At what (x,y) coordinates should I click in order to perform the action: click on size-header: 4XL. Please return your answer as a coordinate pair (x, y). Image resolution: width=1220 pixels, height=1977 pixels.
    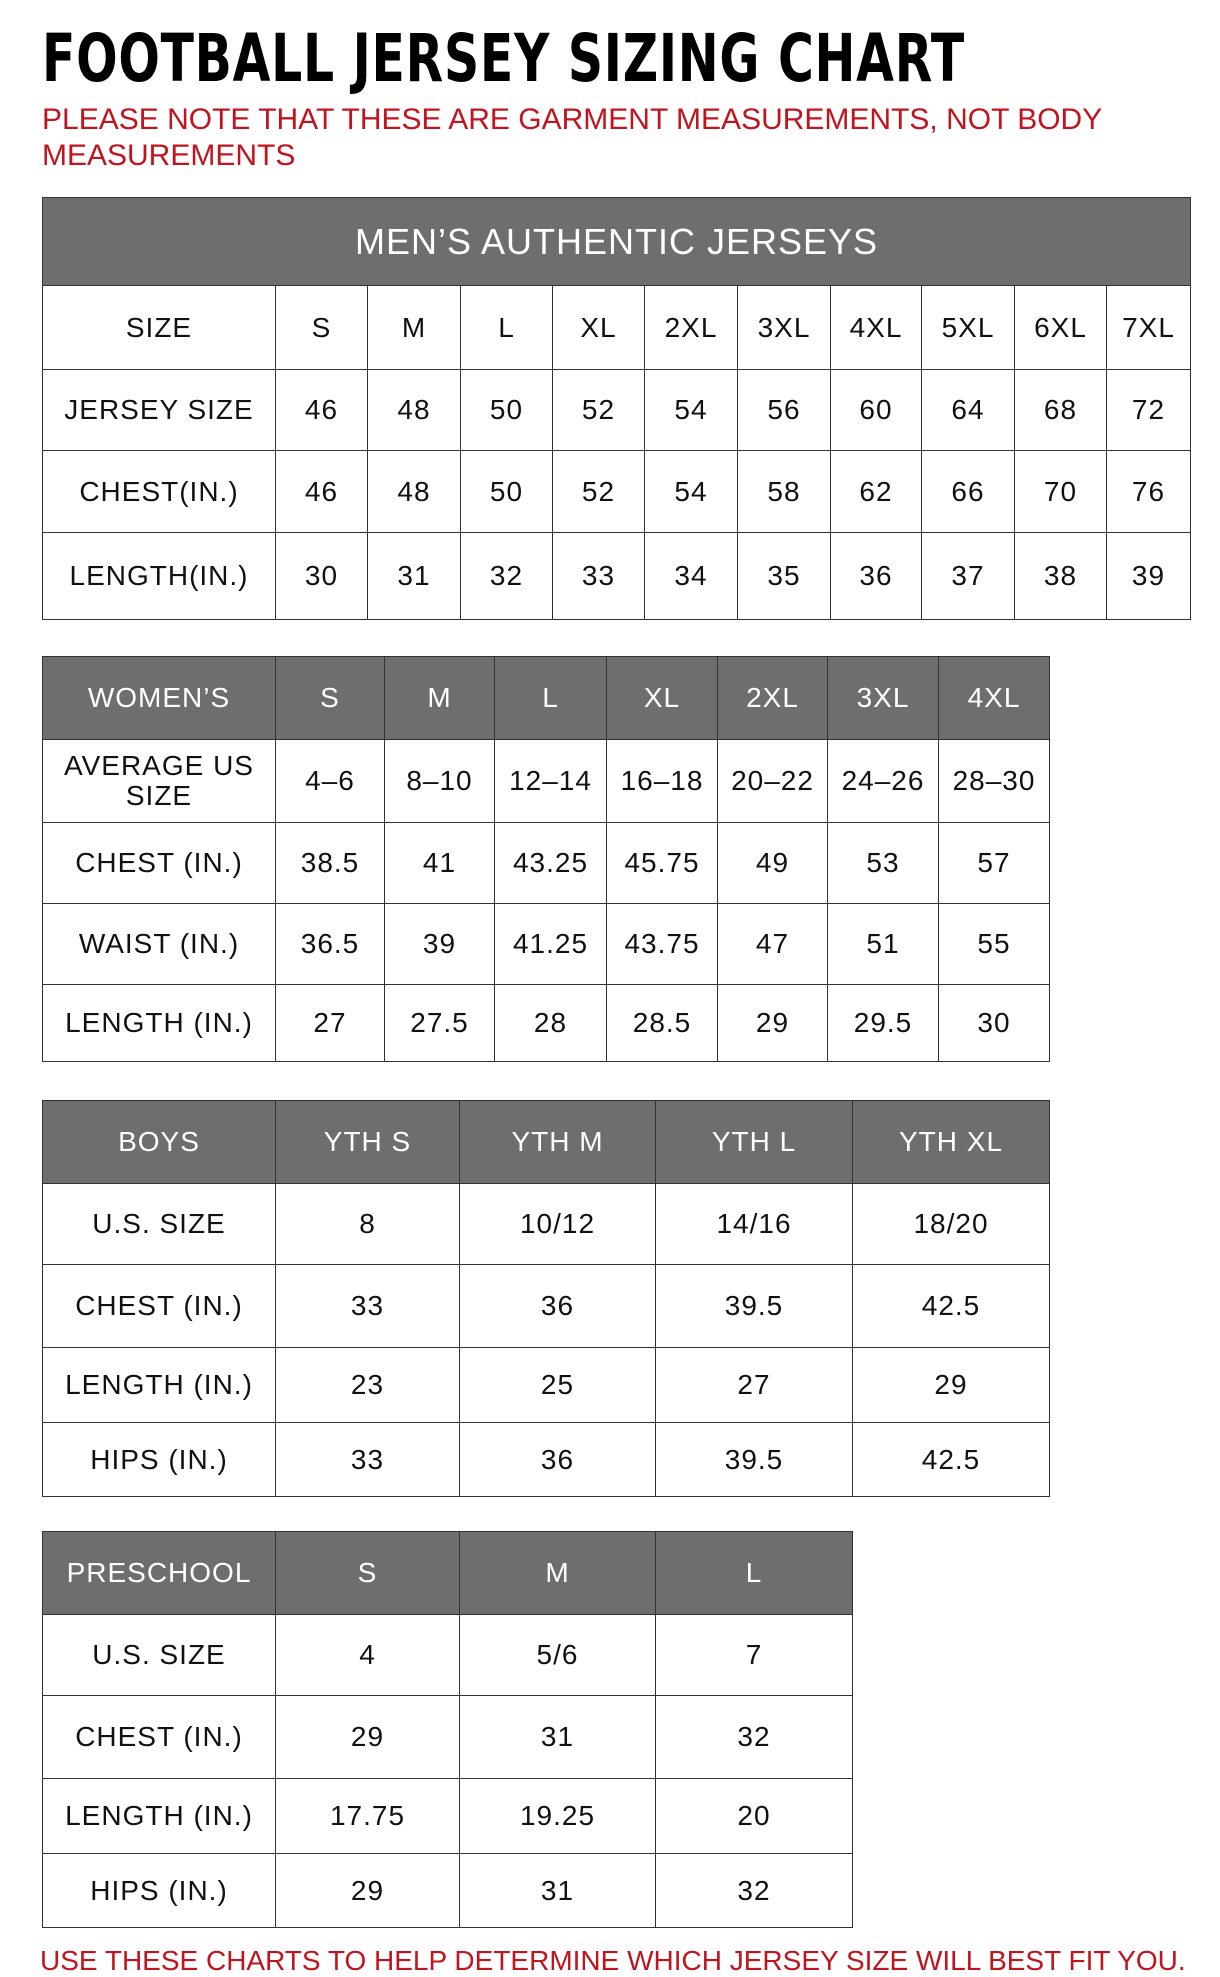
    Looking at the image, I should click on (876, 327).